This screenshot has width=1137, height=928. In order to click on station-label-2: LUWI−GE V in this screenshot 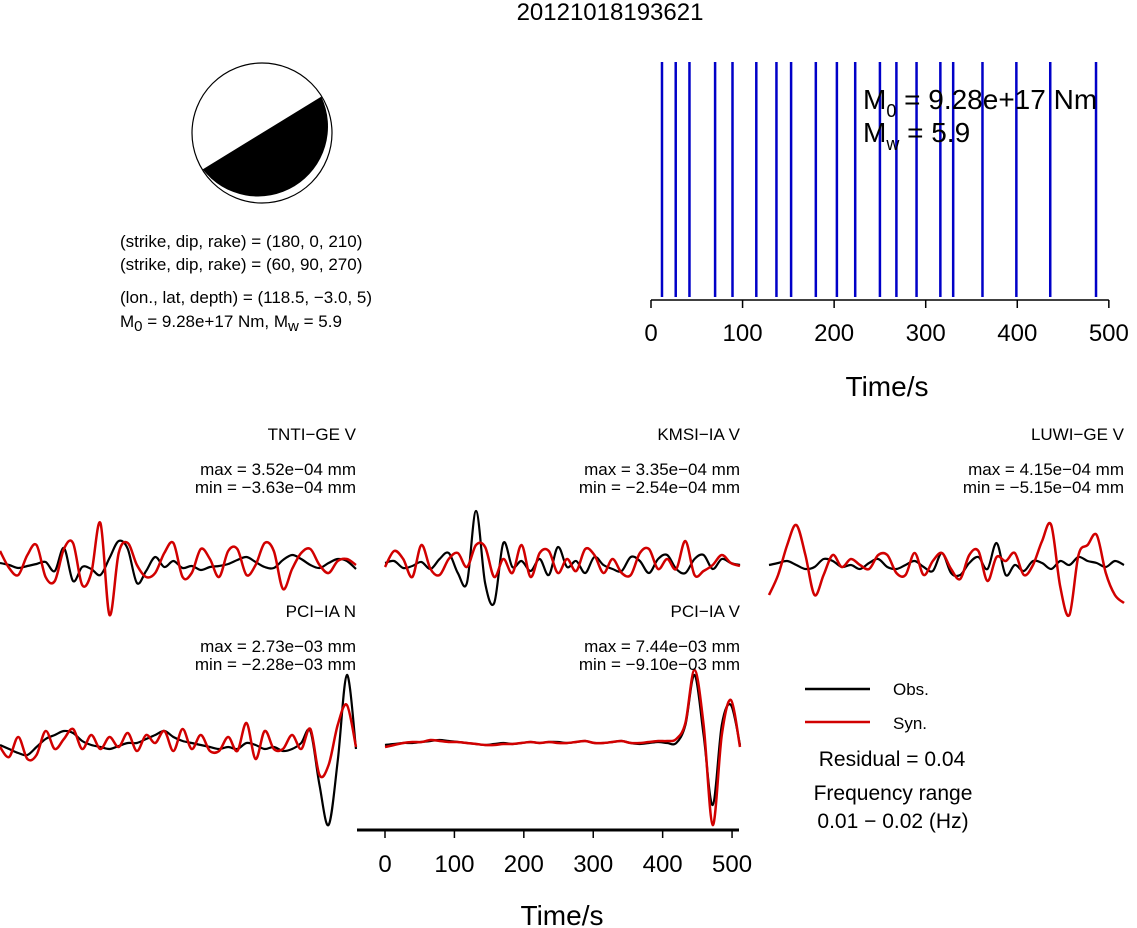, I will do `click(1078, 434)`.